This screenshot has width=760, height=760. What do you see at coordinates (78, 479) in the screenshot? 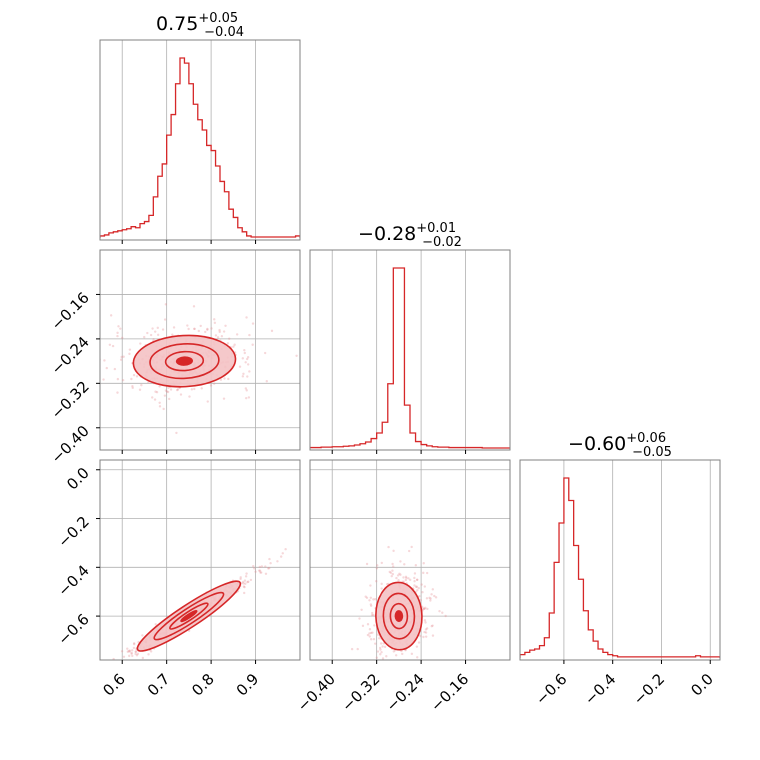
I see `y-tick-label: 0.0` at bounding box center [78, 479].